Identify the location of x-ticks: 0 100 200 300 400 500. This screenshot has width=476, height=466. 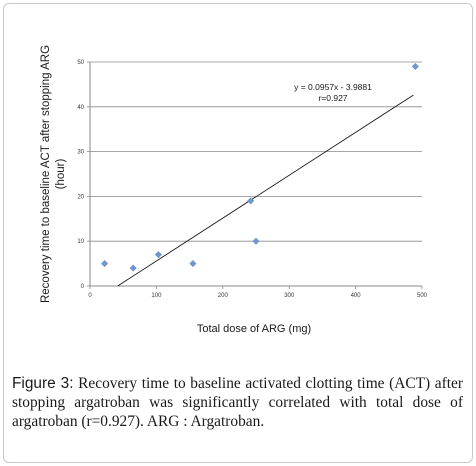
(258, 292).